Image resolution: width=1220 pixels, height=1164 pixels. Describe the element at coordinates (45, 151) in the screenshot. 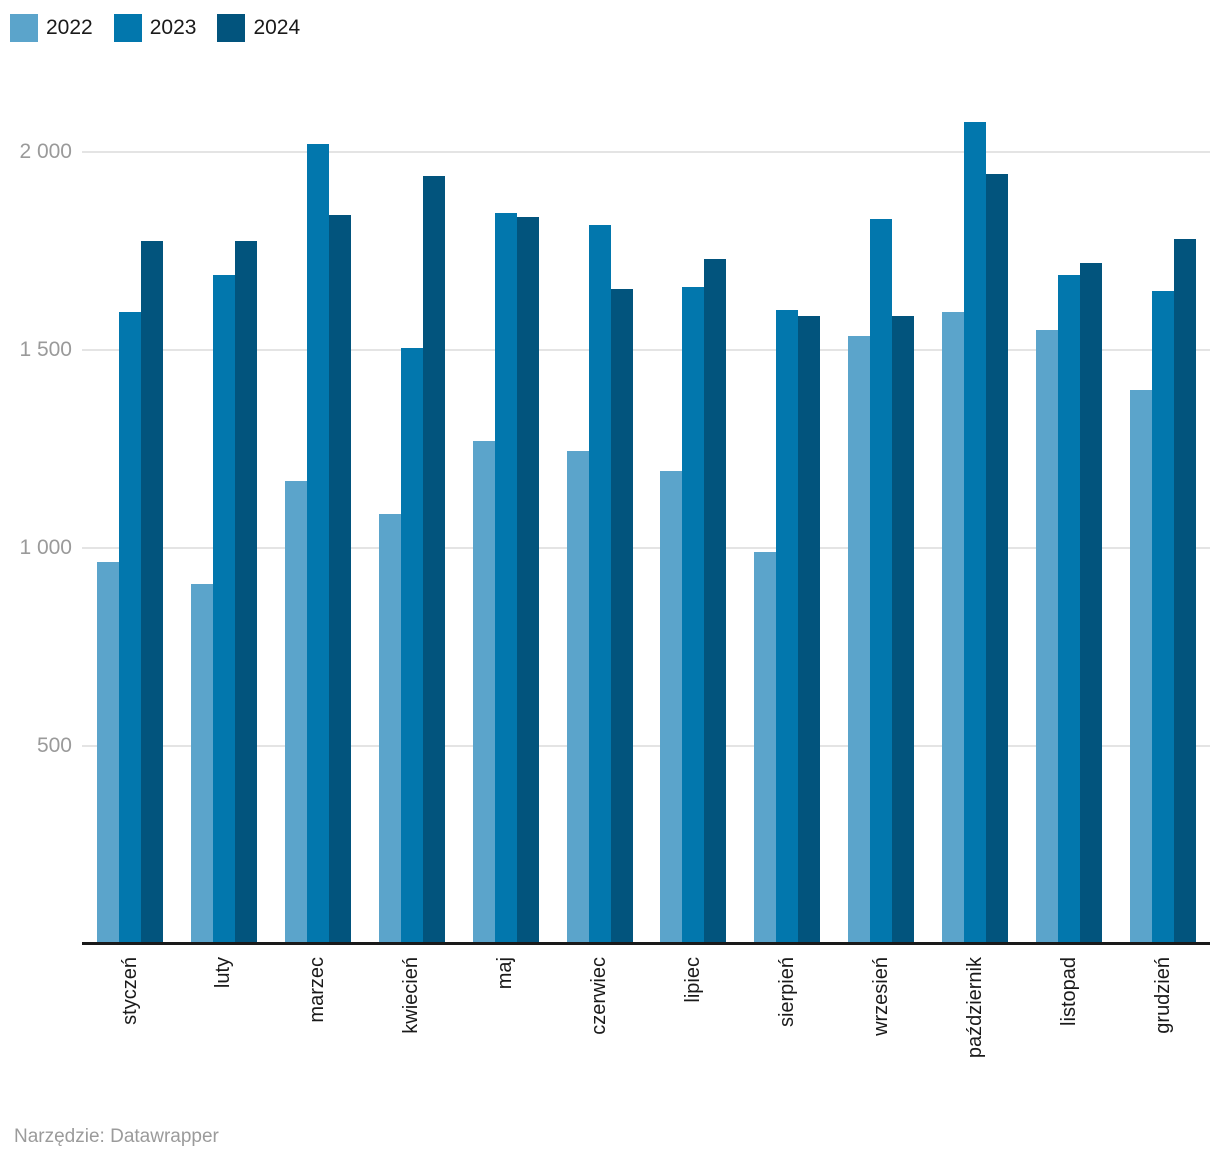

I see `y-axis-tick-label: 2 000` at that location.